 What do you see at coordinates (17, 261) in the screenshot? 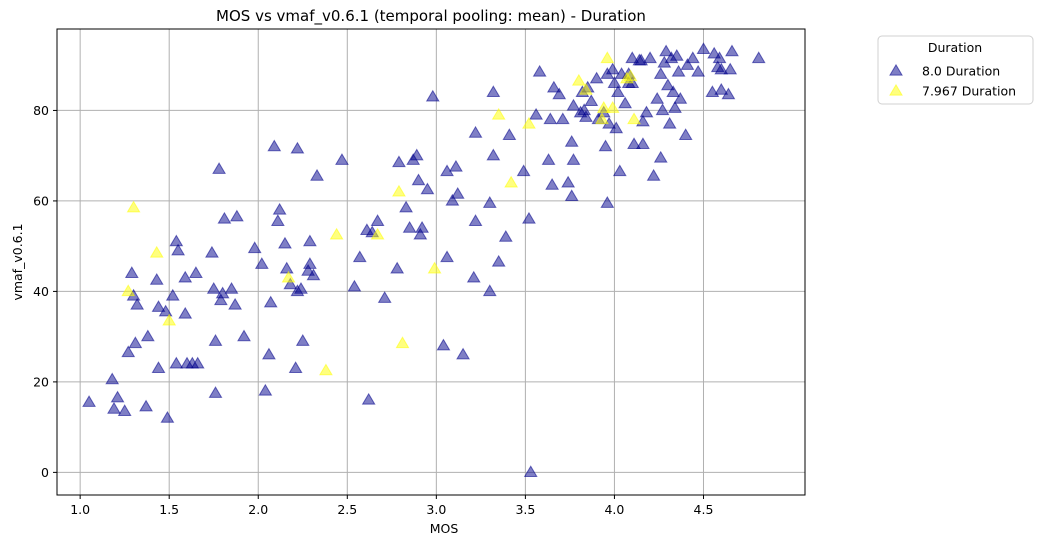
I see `y-axis-label: vmaf_v0.6.1` at bounding box center [17, 261].